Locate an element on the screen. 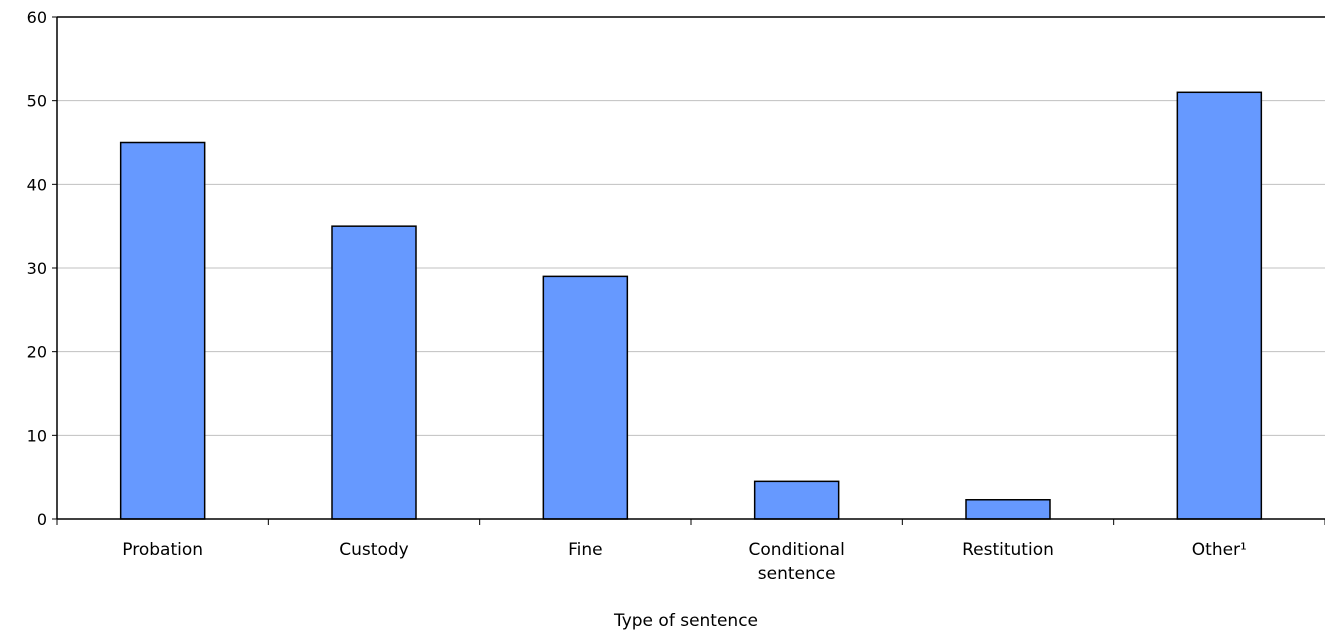  y-tick-label: 60 is located at coordinates (37, 17).